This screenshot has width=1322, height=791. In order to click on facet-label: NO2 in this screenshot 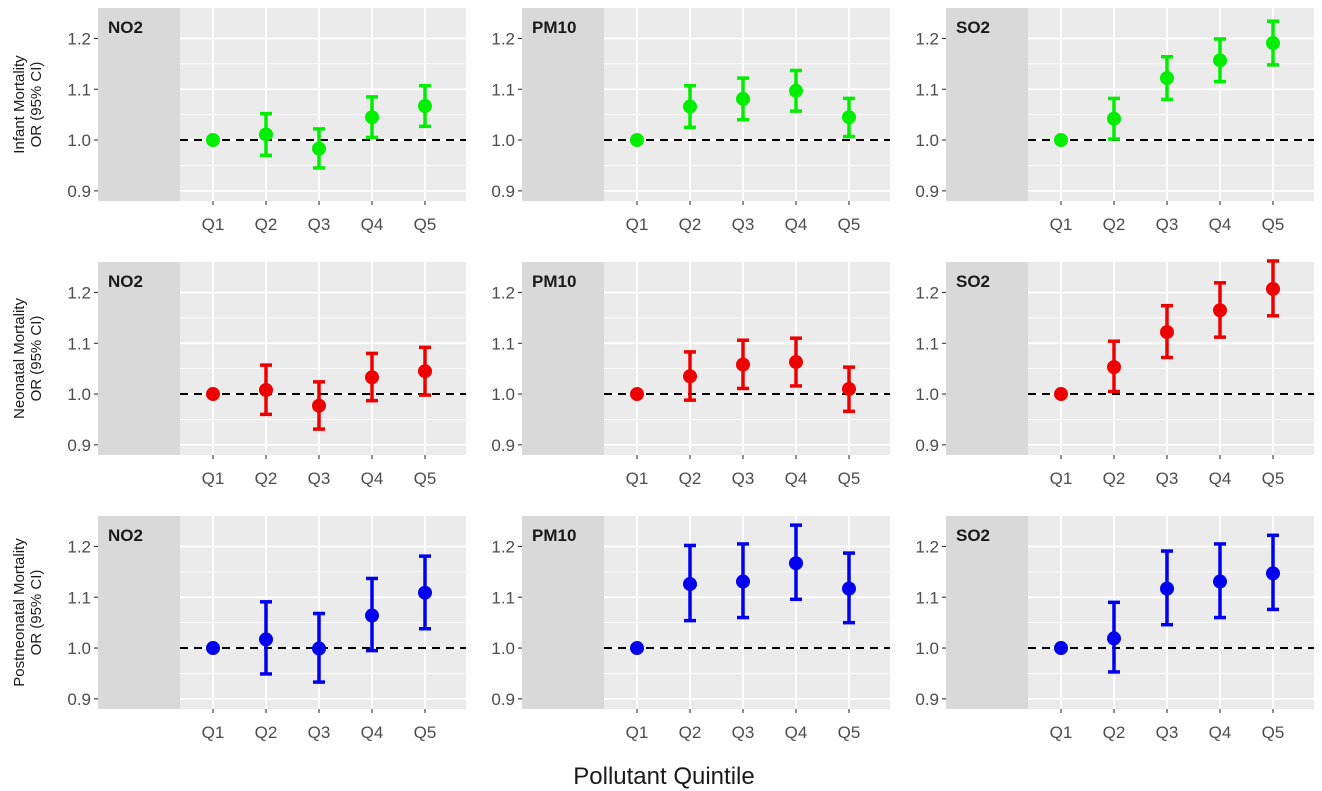, I will do `click(125, 281)`.